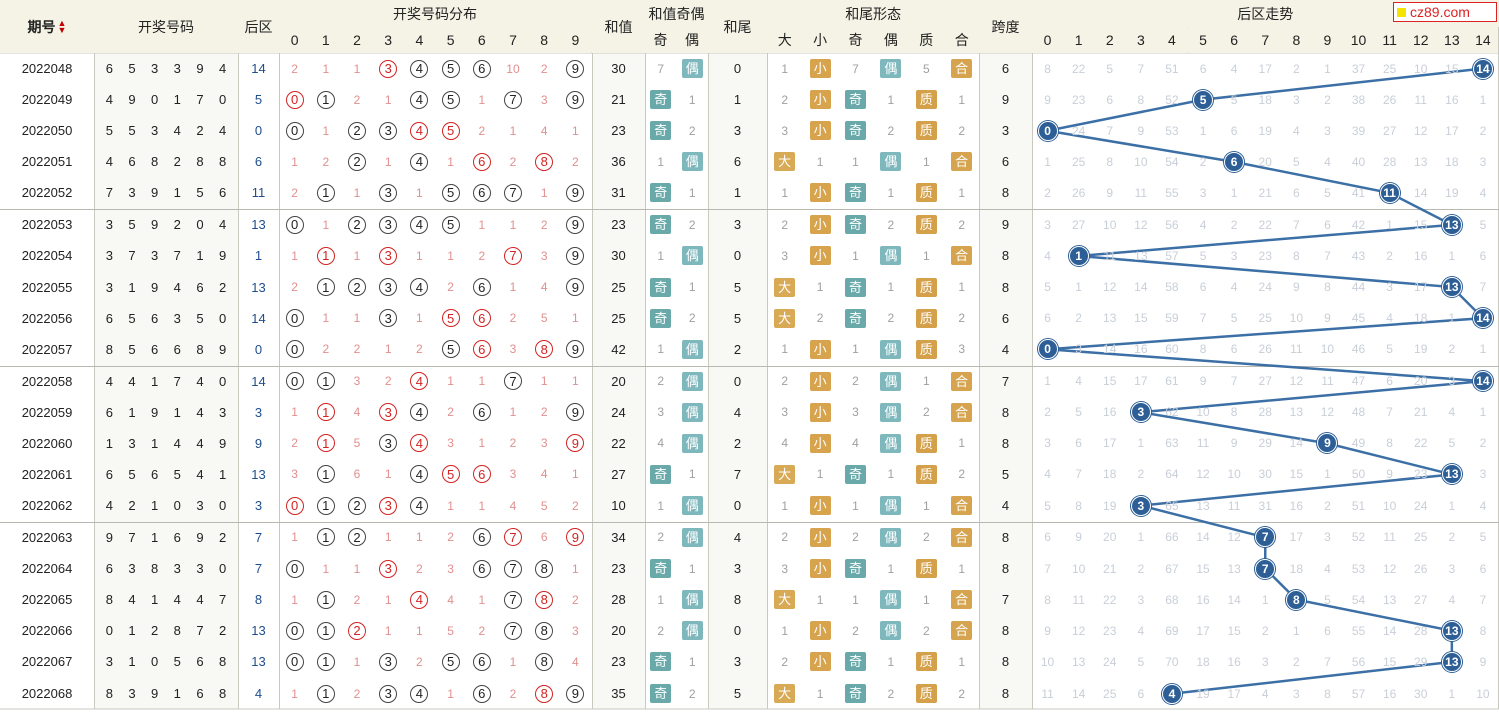 This screenshot has width=1499, height=715. I want to click on sort-down-icon: ▼, so click(62, 29).